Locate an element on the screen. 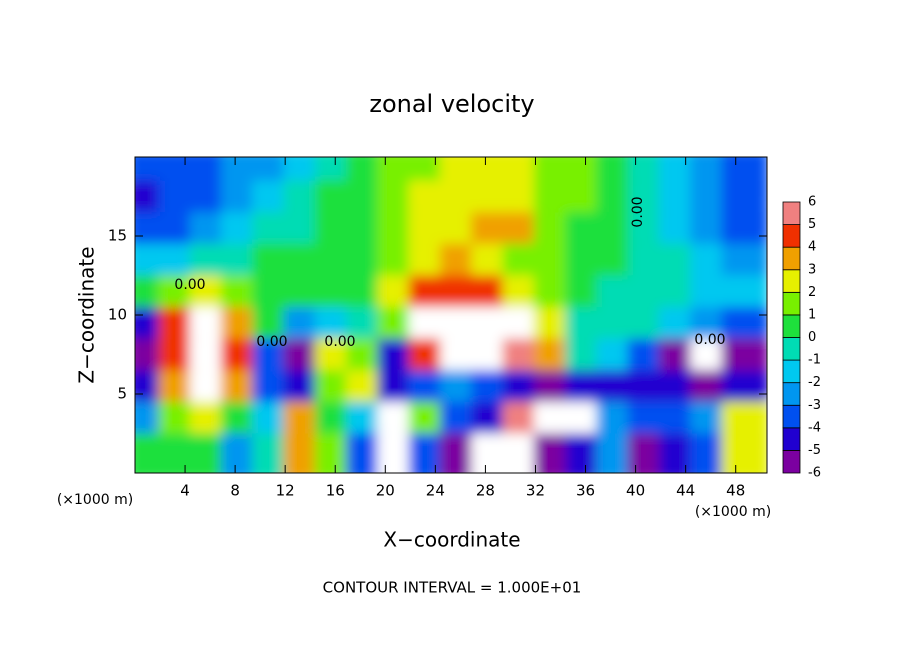 This screenshot has height=654, width=904. y-tick-label: 15 is located at coordinates (117, 236).